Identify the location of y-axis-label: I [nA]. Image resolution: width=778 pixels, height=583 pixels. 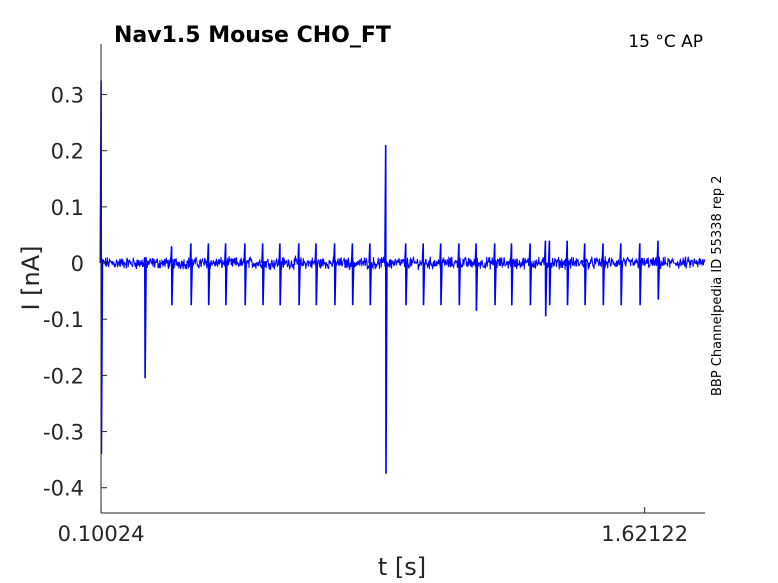
(31, 277).